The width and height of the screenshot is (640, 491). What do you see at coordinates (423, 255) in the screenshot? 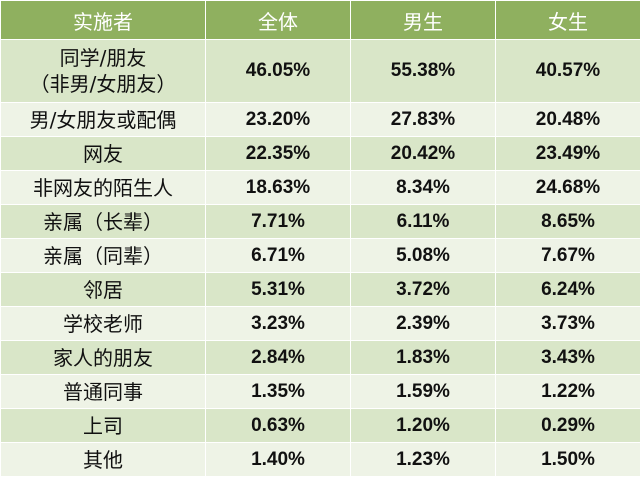
I see `value-male: 5.08%` at bounding box center [423, 255].